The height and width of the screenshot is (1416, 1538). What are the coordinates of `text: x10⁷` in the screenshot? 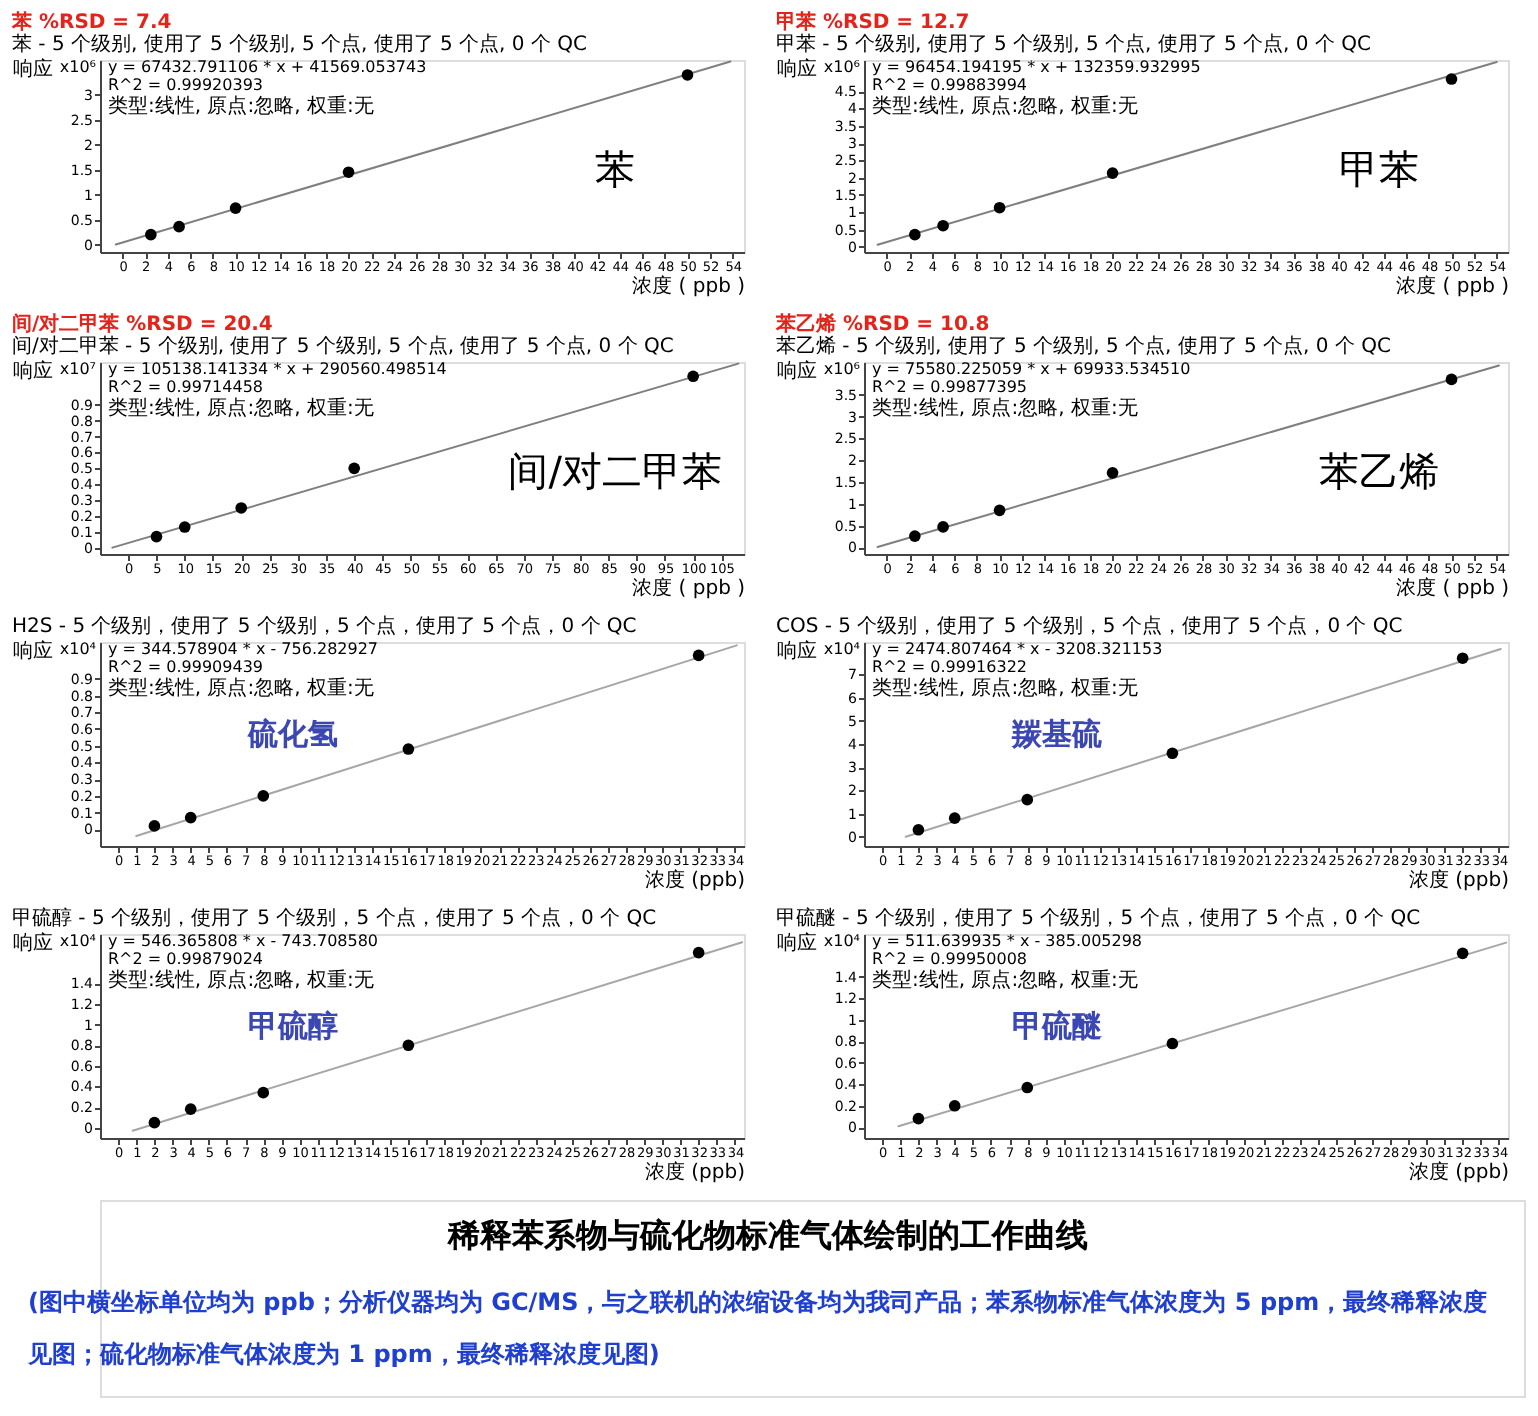 It's located at (77, 369).